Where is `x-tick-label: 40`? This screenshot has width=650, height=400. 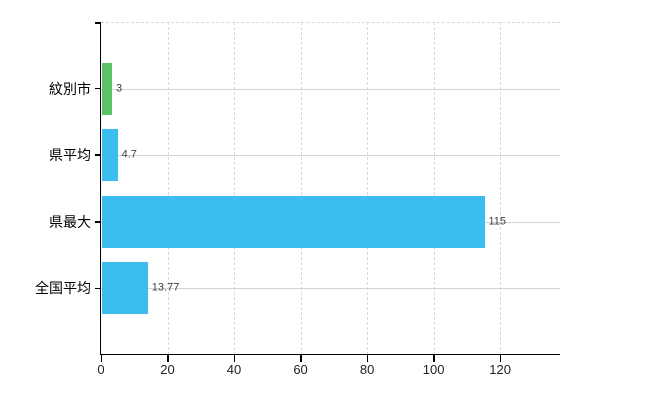
x-tick-label: 40 is located at coordinates (234, 369).